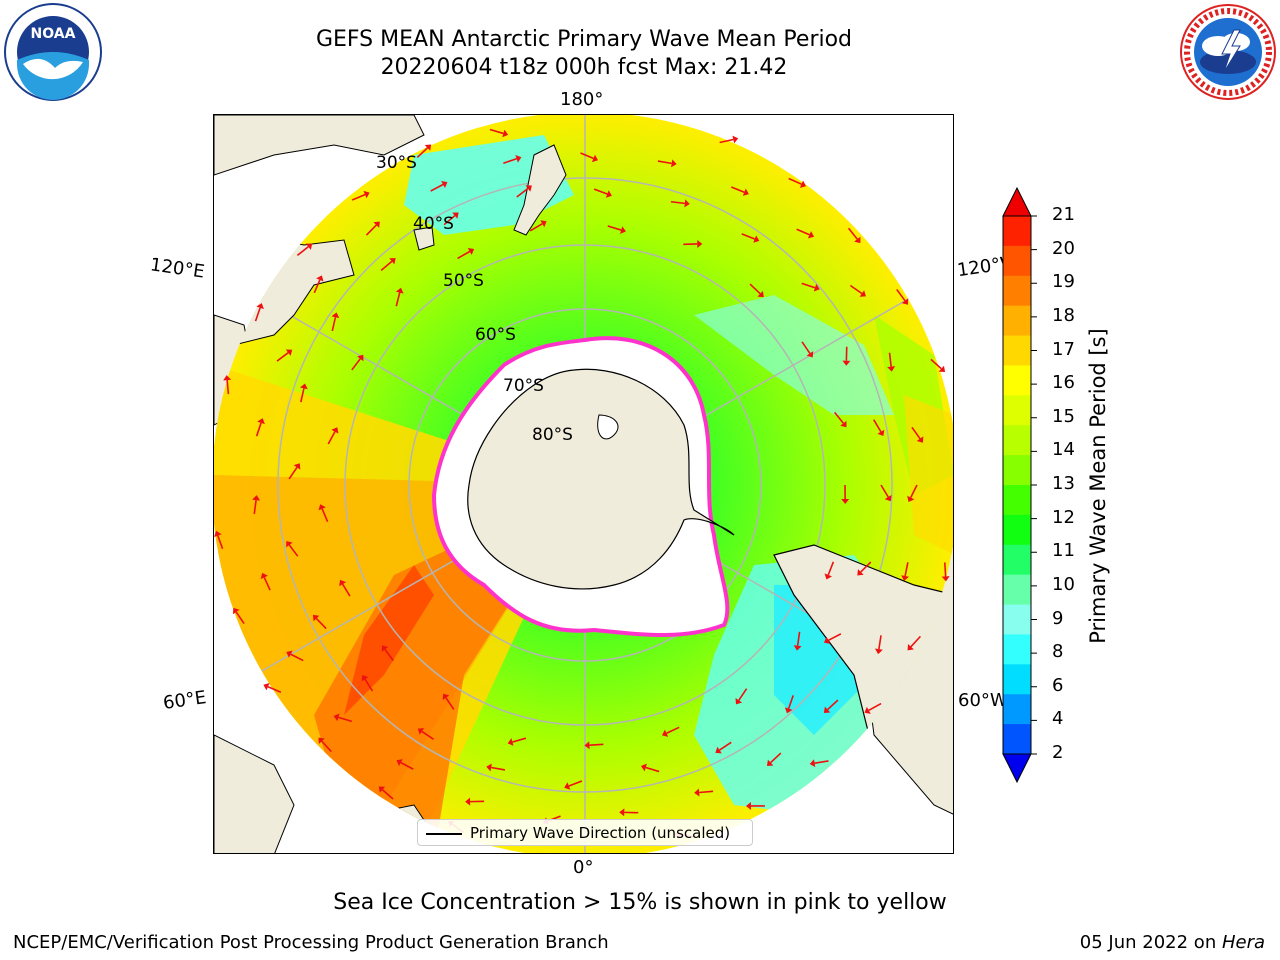 This screenshot has width=1280, height=960. Describe the element at coordinates (177, 268) in the screenshot. I see `lon-label-upper-left: 120°E` at that location.